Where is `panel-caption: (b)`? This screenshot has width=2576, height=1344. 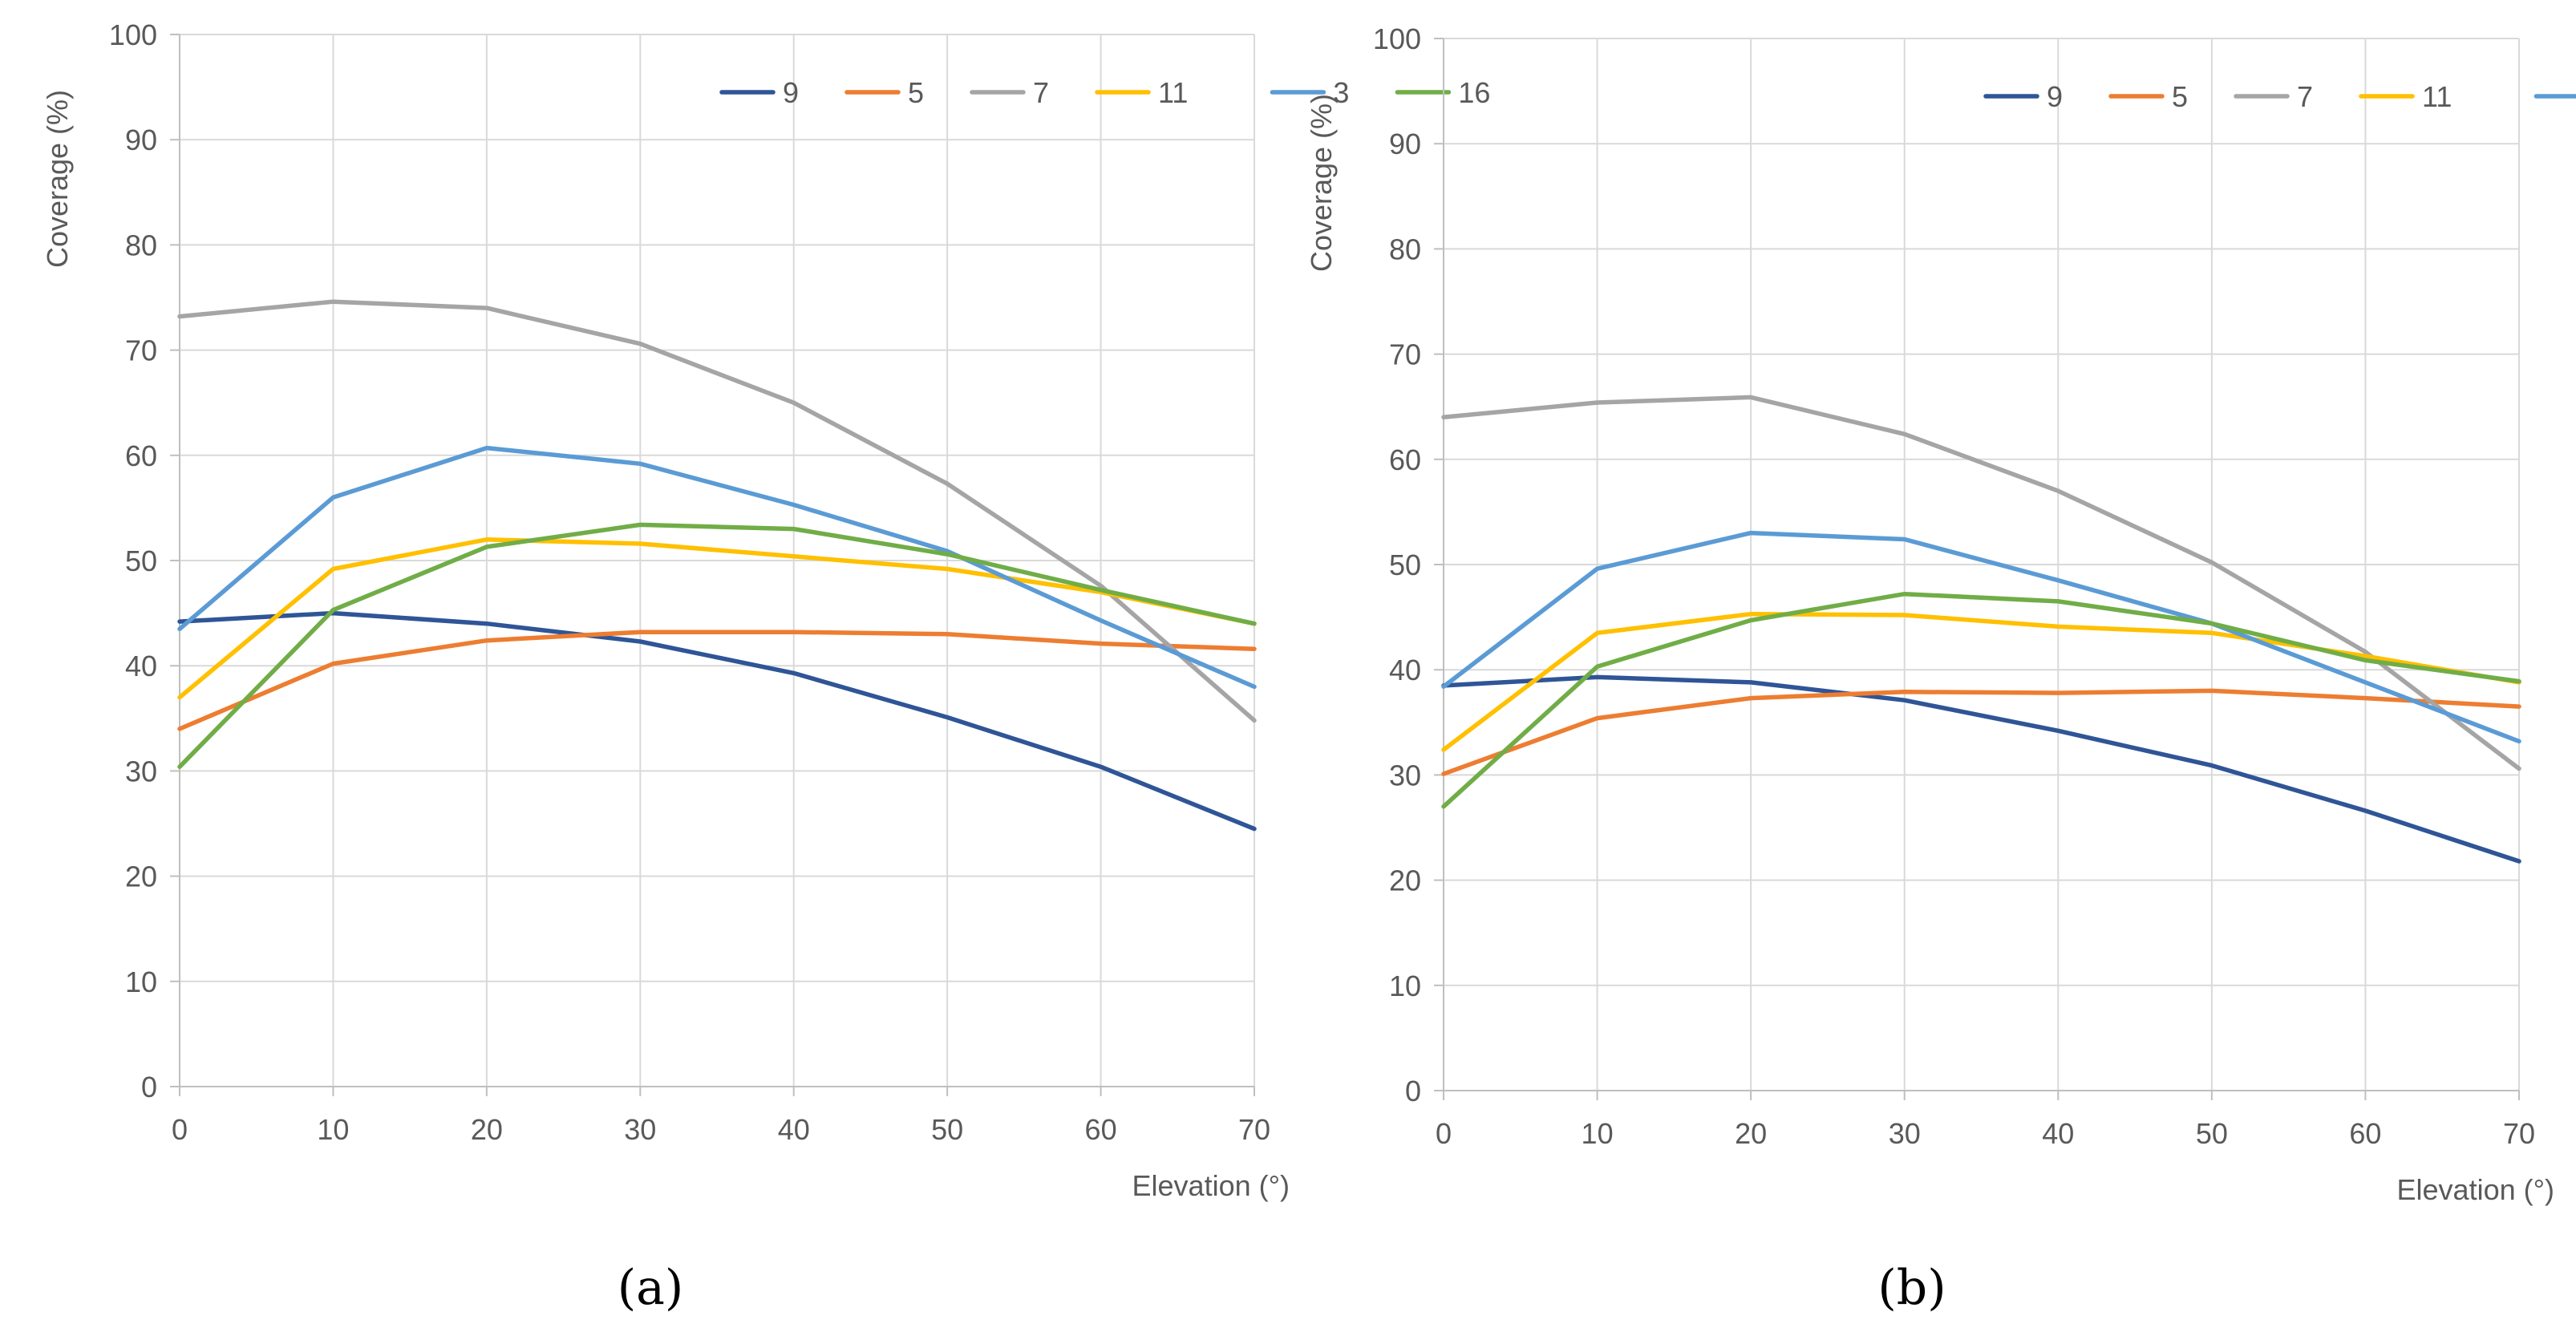
panel-caption: (b) is located at coordinates (1912, 1288).